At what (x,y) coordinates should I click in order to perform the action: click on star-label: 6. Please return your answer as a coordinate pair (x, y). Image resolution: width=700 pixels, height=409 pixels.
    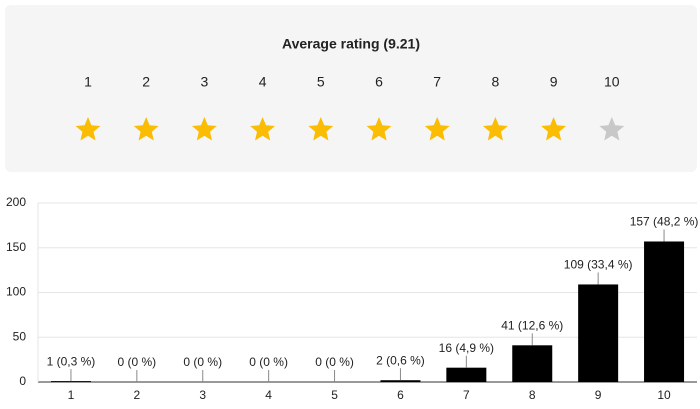
    Looking at the image, I should click on (379, 82).